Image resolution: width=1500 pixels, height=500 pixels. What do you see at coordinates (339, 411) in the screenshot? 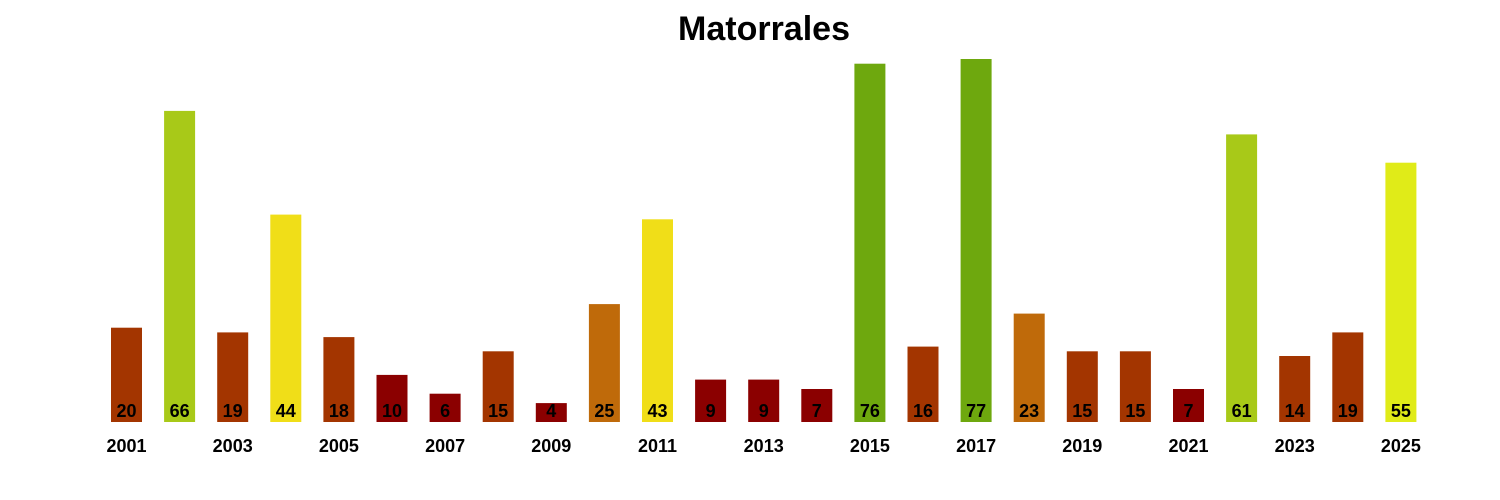
I see `data-label-2005: 18` at bounding box center [339, 411].